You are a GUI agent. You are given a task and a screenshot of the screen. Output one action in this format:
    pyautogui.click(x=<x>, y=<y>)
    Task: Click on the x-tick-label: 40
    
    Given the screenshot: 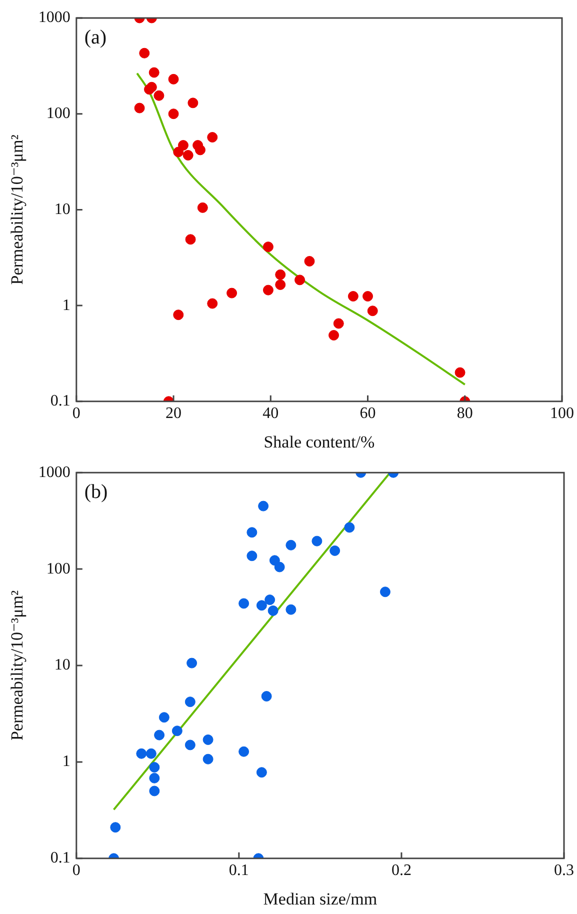 What is the action you would take?
    pyautogui.click(x=270, y=413)
    